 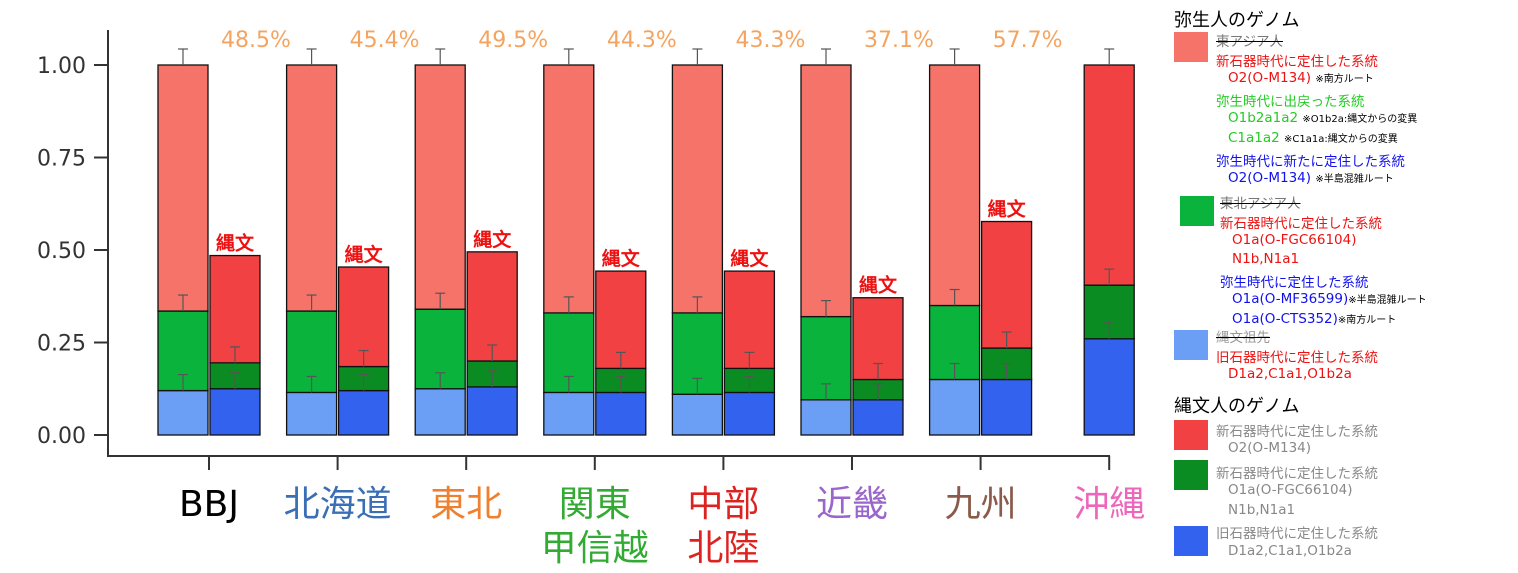 I want to click on jomon-label-4: 縄文, so click(x=749, y=258).